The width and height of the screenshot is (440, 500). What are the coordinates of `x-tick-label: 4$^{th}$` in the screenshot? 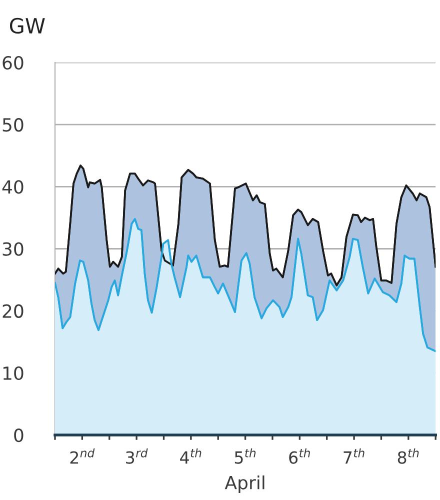 It's located at (191, 456).